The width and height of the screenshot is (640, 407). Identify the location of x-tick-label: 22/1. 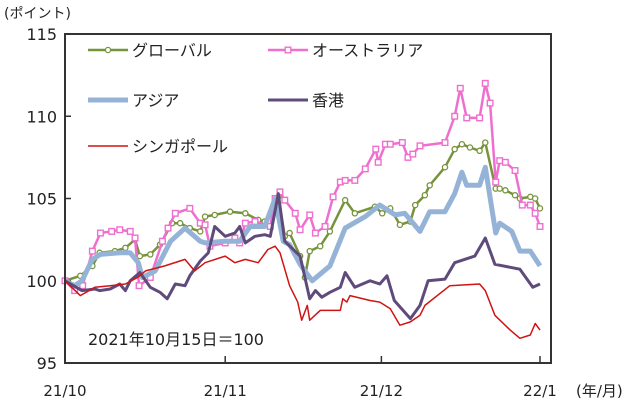
(540, 391).